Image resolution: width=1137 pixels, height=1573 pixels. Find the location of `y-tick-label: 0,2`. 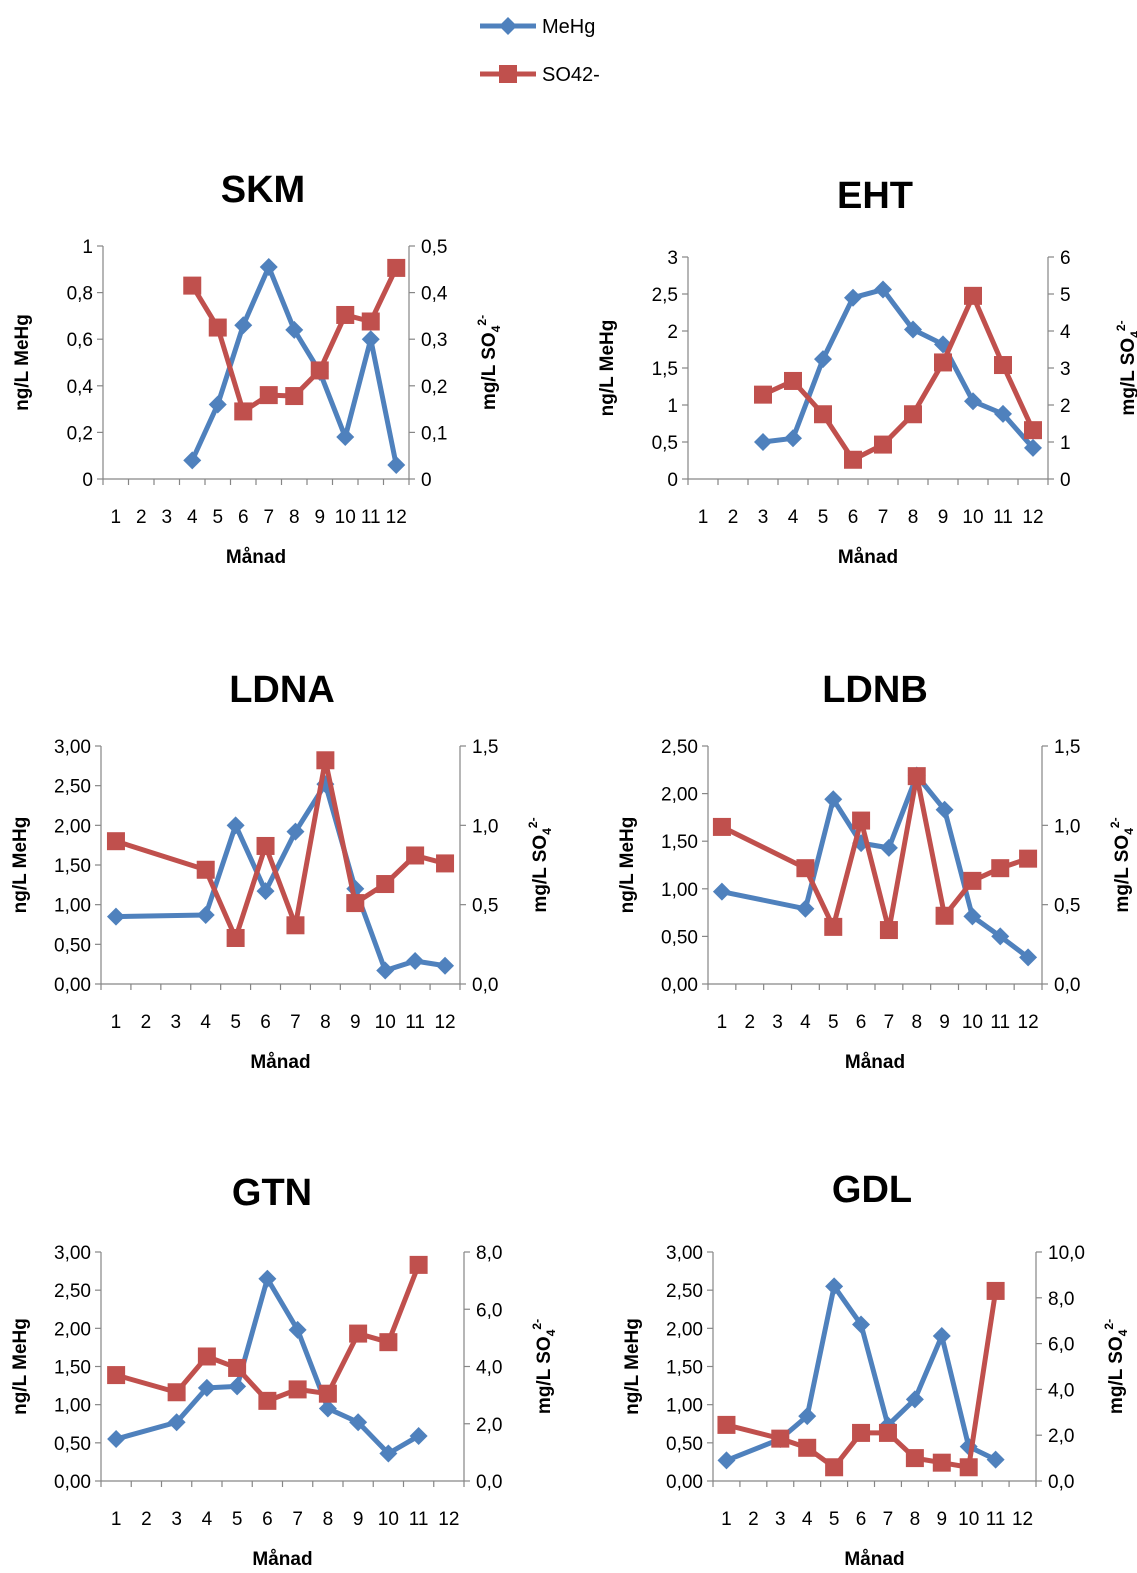

y-tick-label: 0,2 is located at coordinates (80, 433).